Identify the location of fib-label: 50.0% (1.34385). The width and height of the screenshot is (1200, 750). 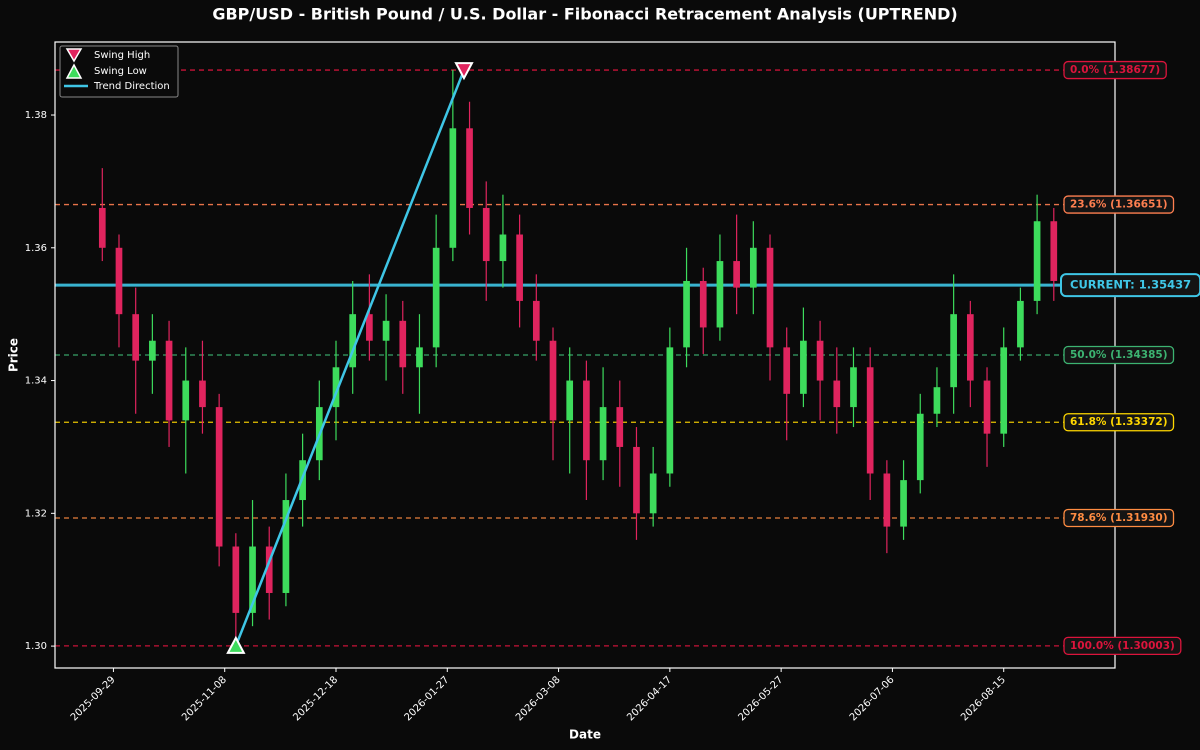
(1119, 355).